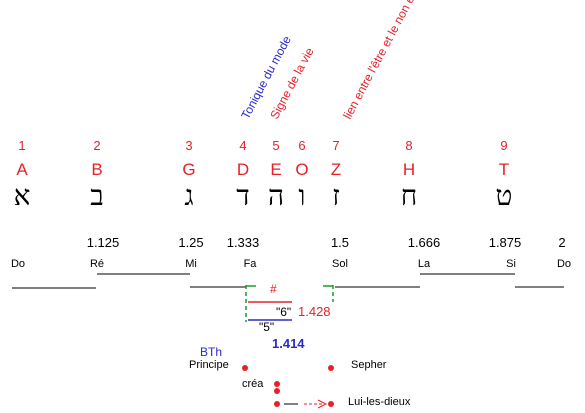  What do you see at coordinates (96, 169) in the screenshot?
I see `latin-letter: B` at bounding box center [96, 169].